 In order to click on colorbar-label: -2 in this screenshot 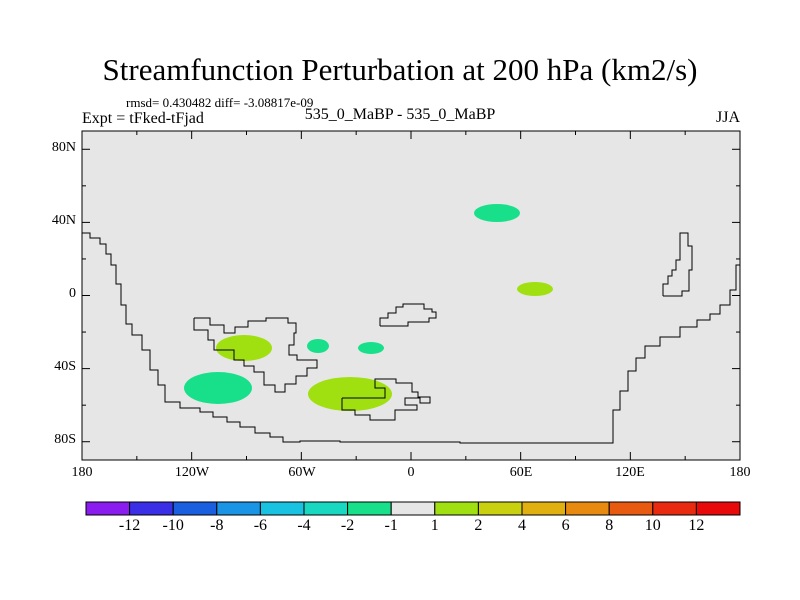, I will do `click(347, 525)`.